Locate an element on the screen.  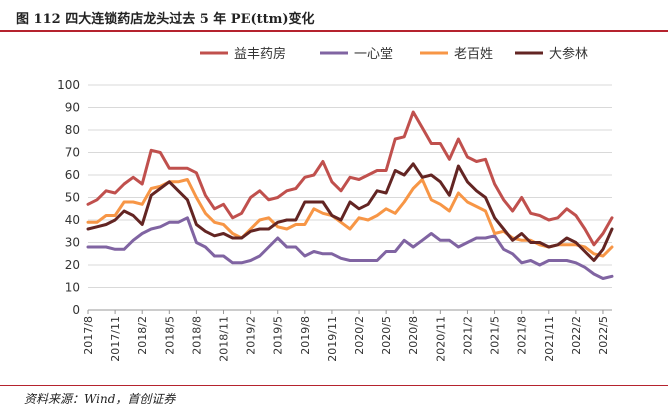
legend-label: 一心堂 is located at coordinates (373, 54).